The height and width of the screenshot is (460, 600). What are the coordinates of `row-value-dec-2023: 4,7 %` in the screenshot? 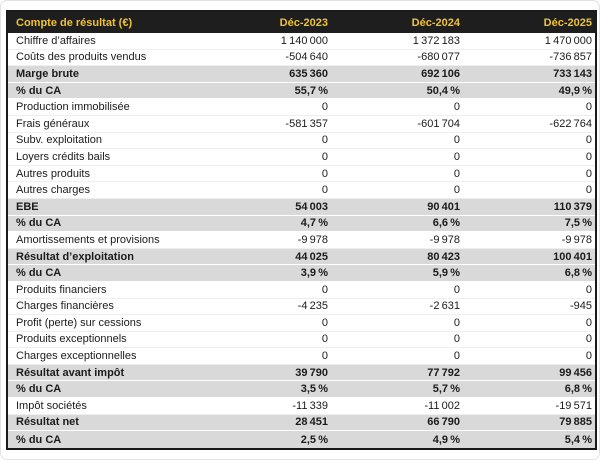 It's located at (314, 223).